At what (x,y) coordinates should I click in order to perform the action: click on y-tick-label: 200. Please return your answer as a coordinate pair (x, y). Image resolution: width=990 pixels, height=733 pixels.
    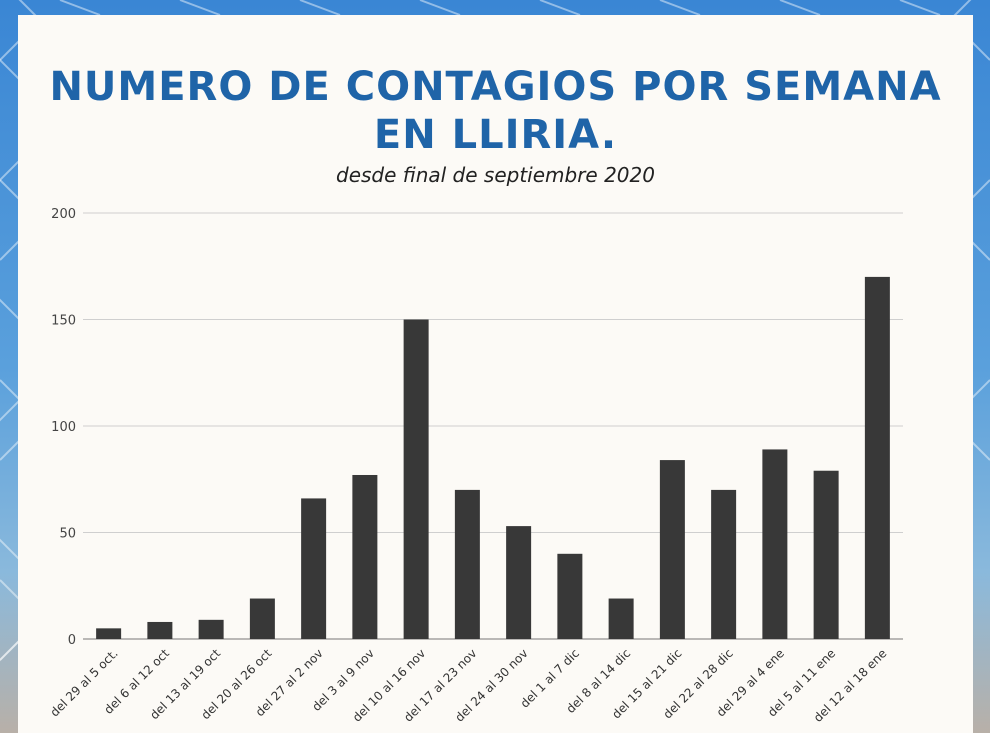
    Looking at the image, I should click on (63, 214).